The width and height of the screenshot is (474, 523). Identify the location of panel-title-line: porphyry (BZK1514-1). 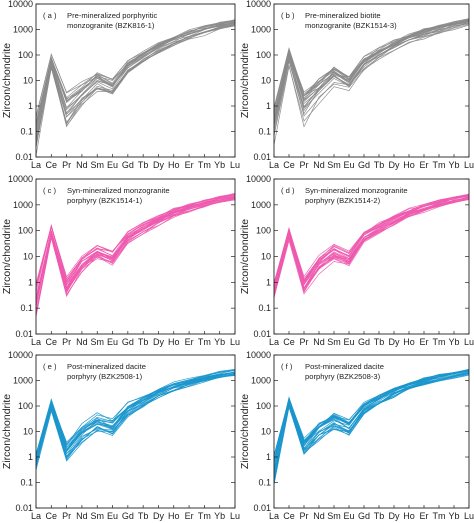
(105, 200).